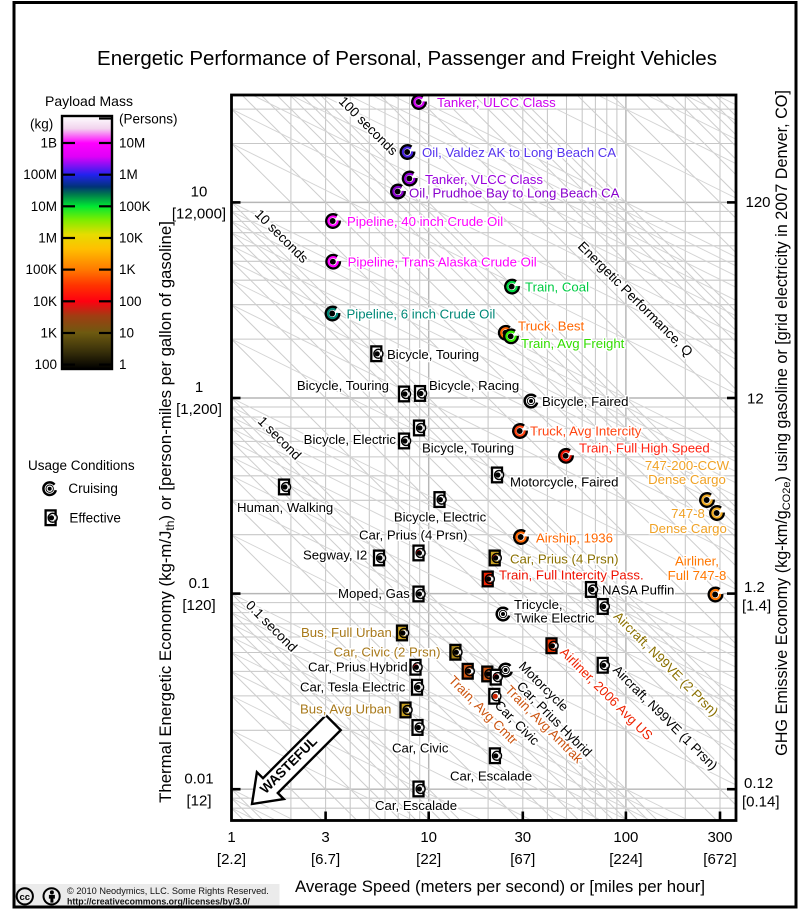 The width and height of the screenshot is (800, 915). What do you see at coordinates (81, 465) in the screenshot?
I see `svg-text: Usage Conditions` at bounding box center [81, 465].